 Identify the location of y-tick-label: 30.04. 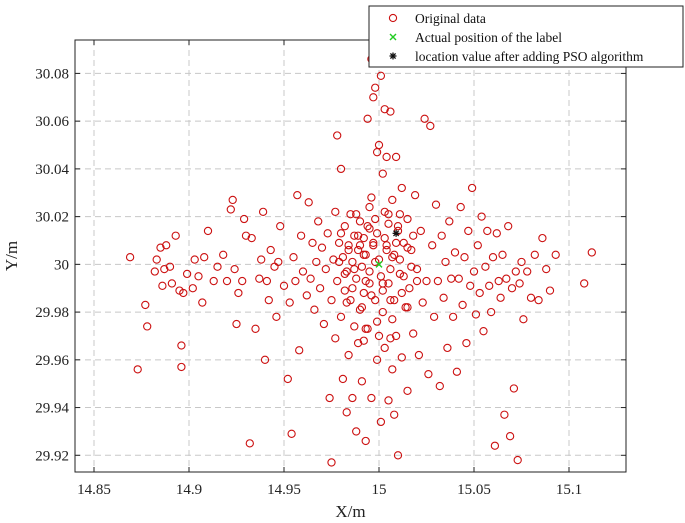
(52, 170).